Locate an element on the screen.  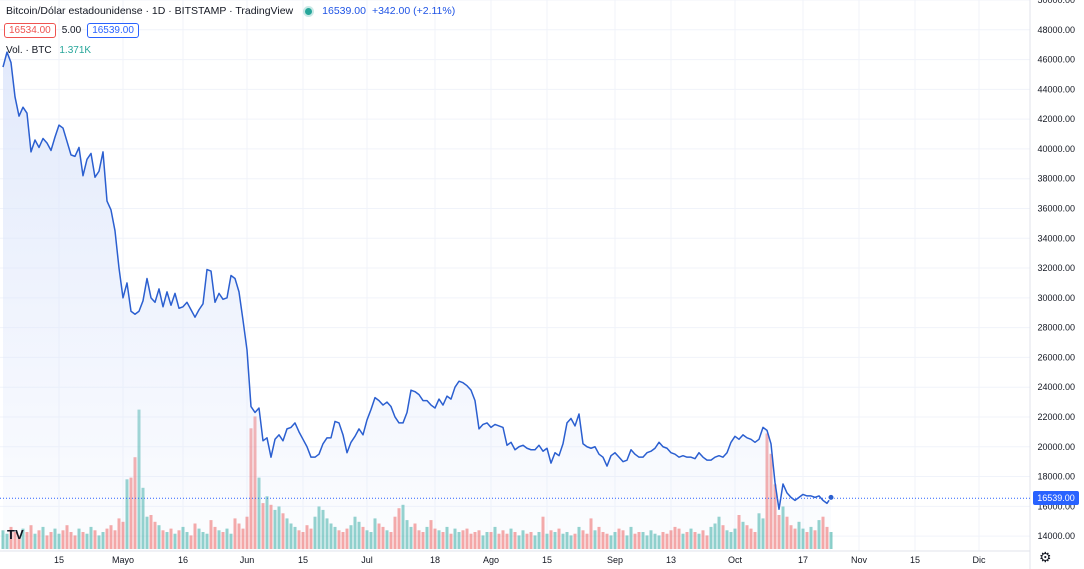
y-tick-label: 24000.00 is located at coordinates (1056, 387).